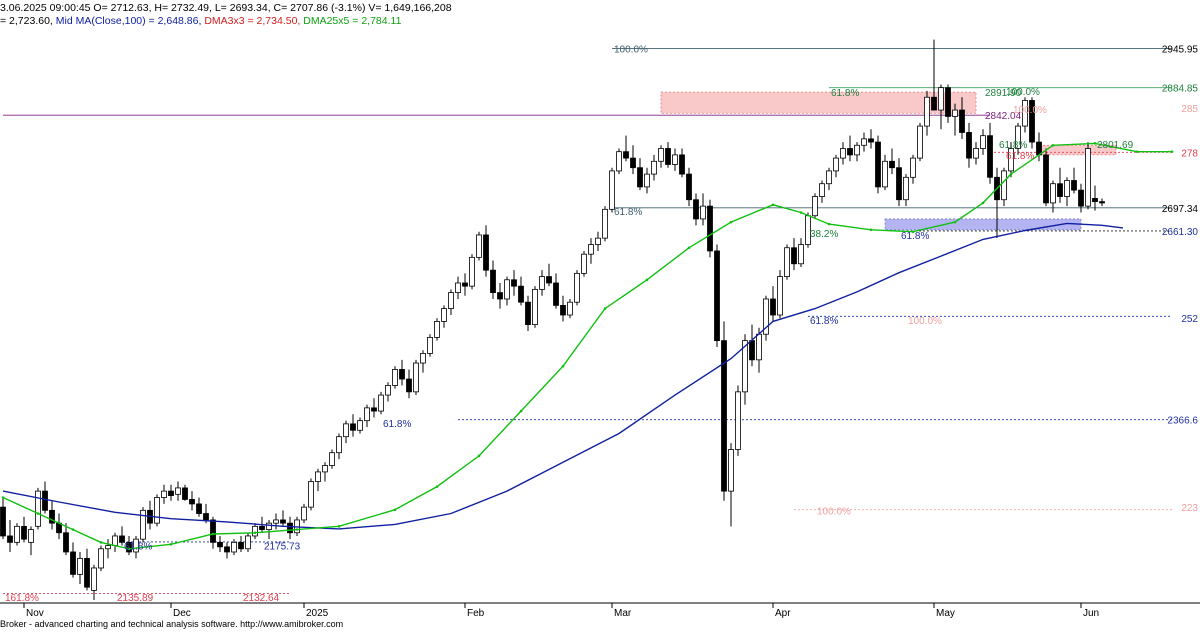  Describe the element at coordinates (182, 613) in the screenshot. I see `x-tick-label-1: Dec` at that location.